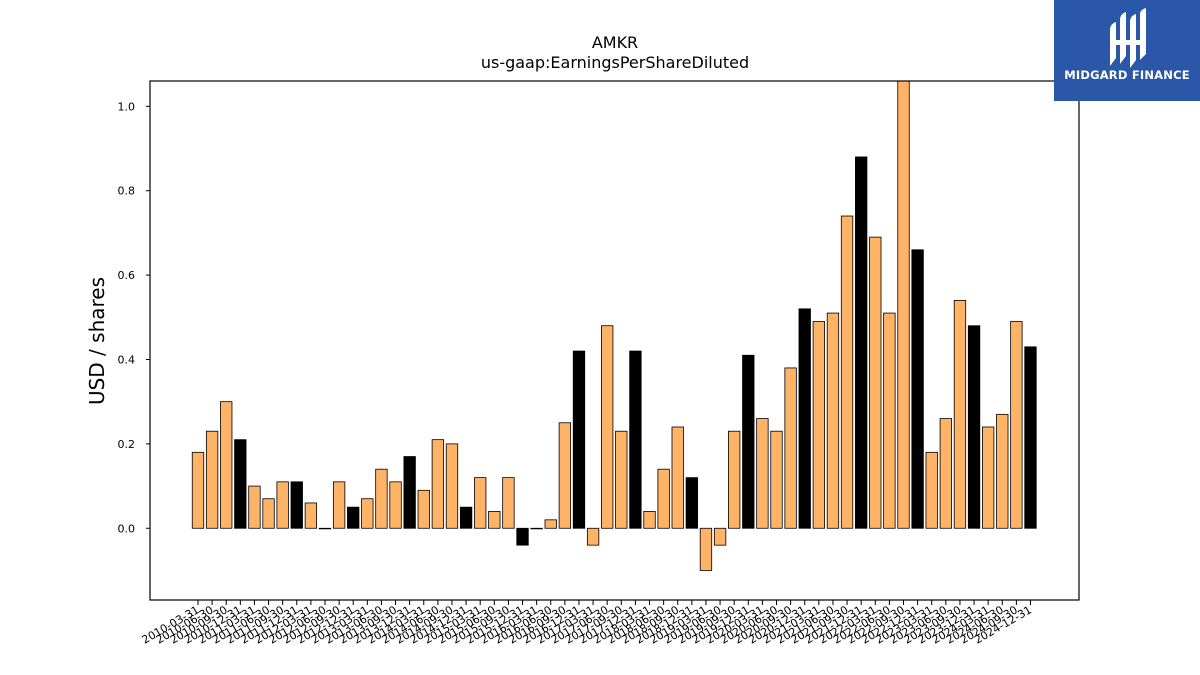  Describe the element at coordinates (127, 444) in the screenshot. I see `y-tick-label: 0.2` at that location.